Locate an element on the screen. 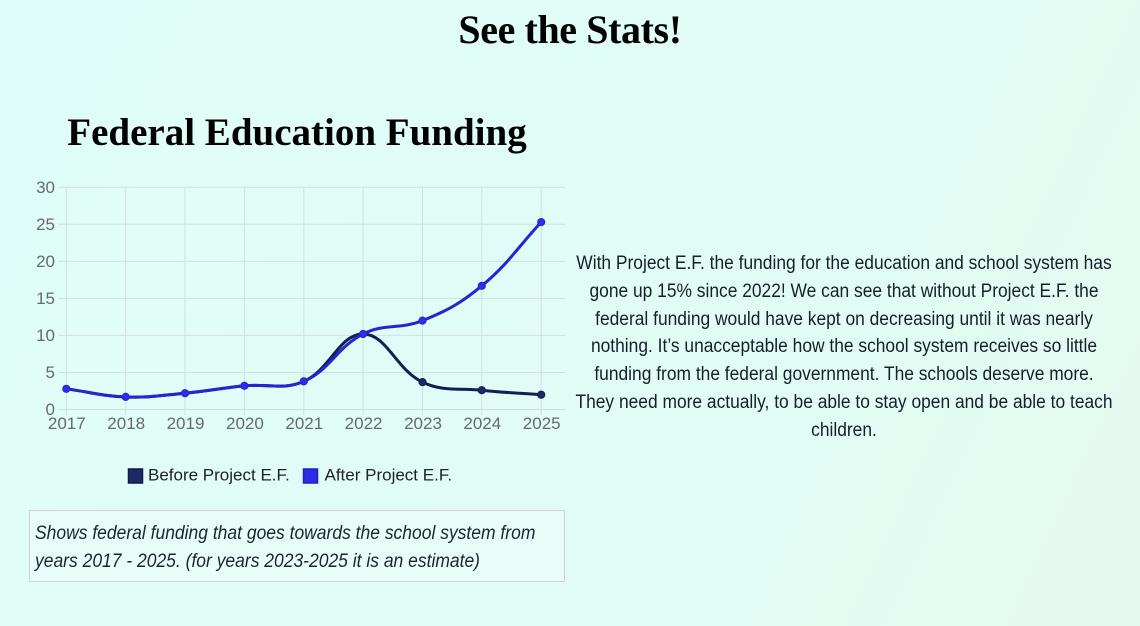 Image resolution: width=1140 pixels, height=626 pixels. svg-text: 2022 is located at coordinates (364, 423).